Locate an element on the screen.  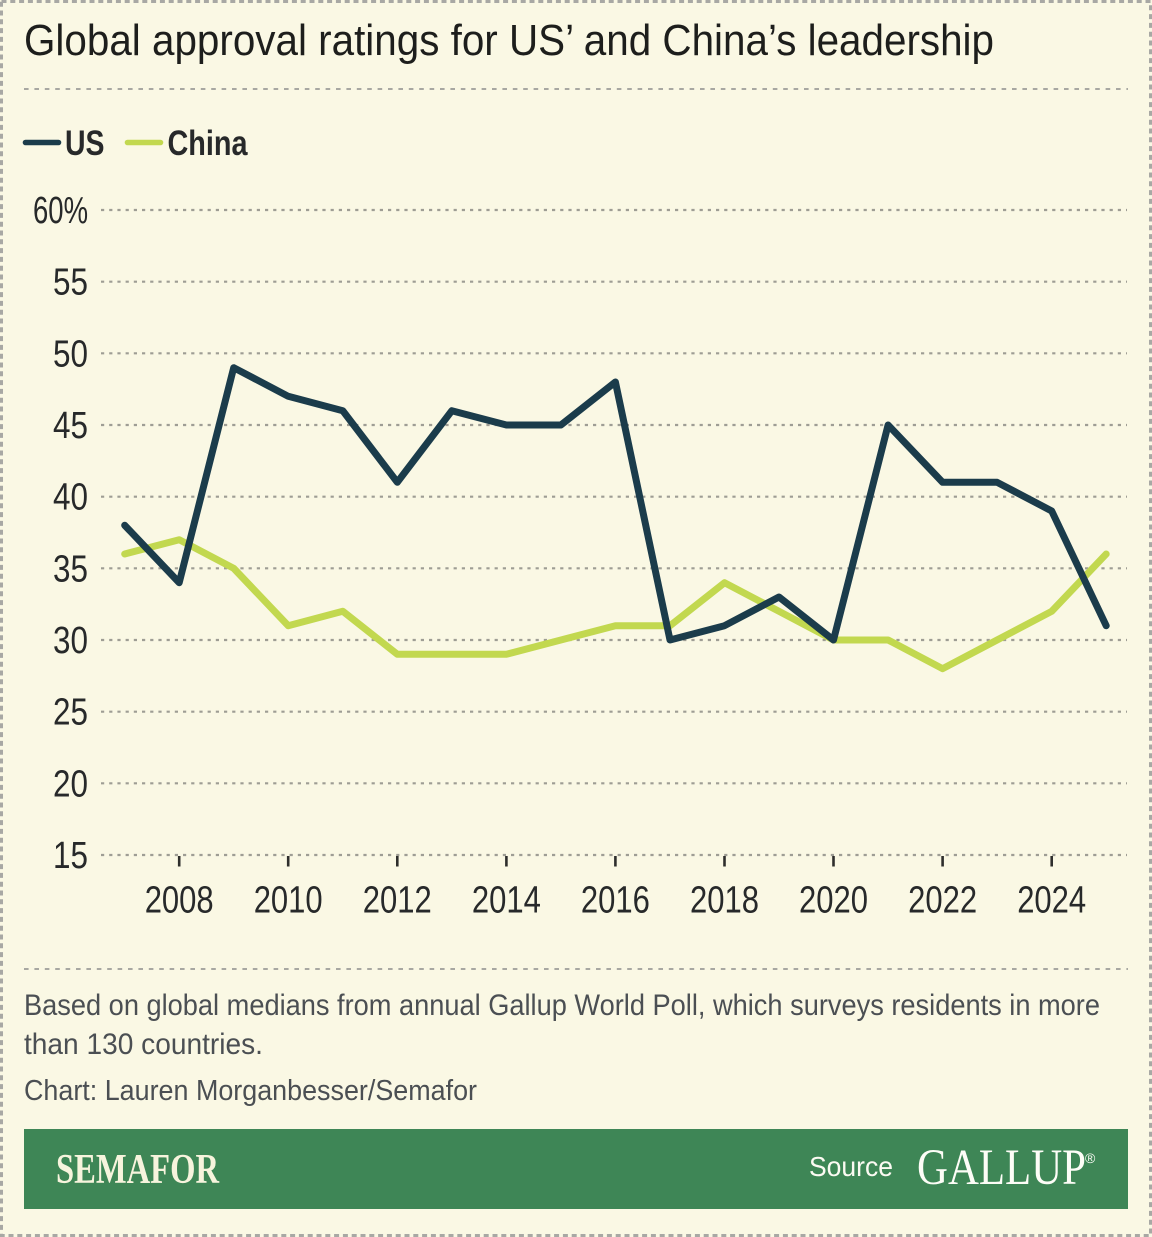
svg-text: 2010 is located at coordinates (288, 901).